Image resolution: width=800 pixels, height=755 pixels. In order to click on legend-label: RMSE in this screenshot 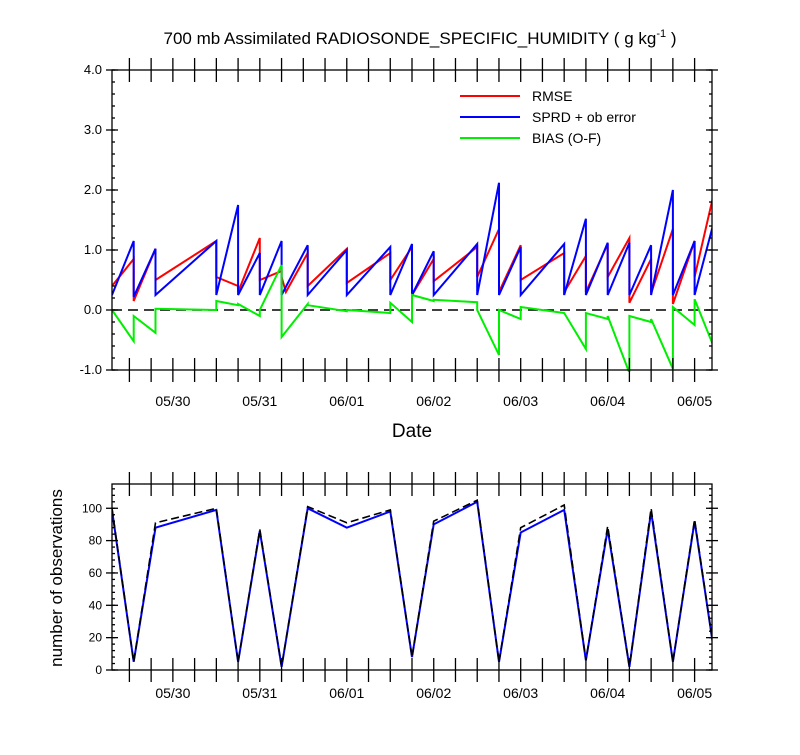, I will do `click(552, 96)`.